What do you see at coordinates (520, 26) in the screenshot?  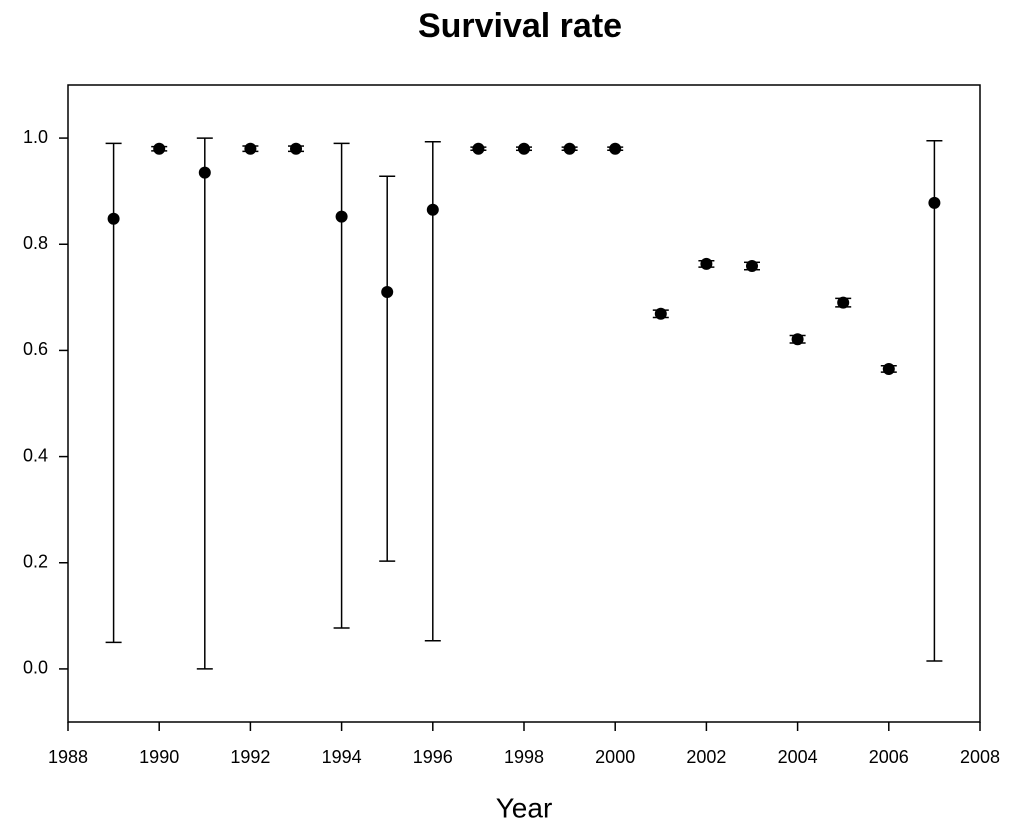 I see `chart-title: Survival rate` at bounding box center [520, 26].